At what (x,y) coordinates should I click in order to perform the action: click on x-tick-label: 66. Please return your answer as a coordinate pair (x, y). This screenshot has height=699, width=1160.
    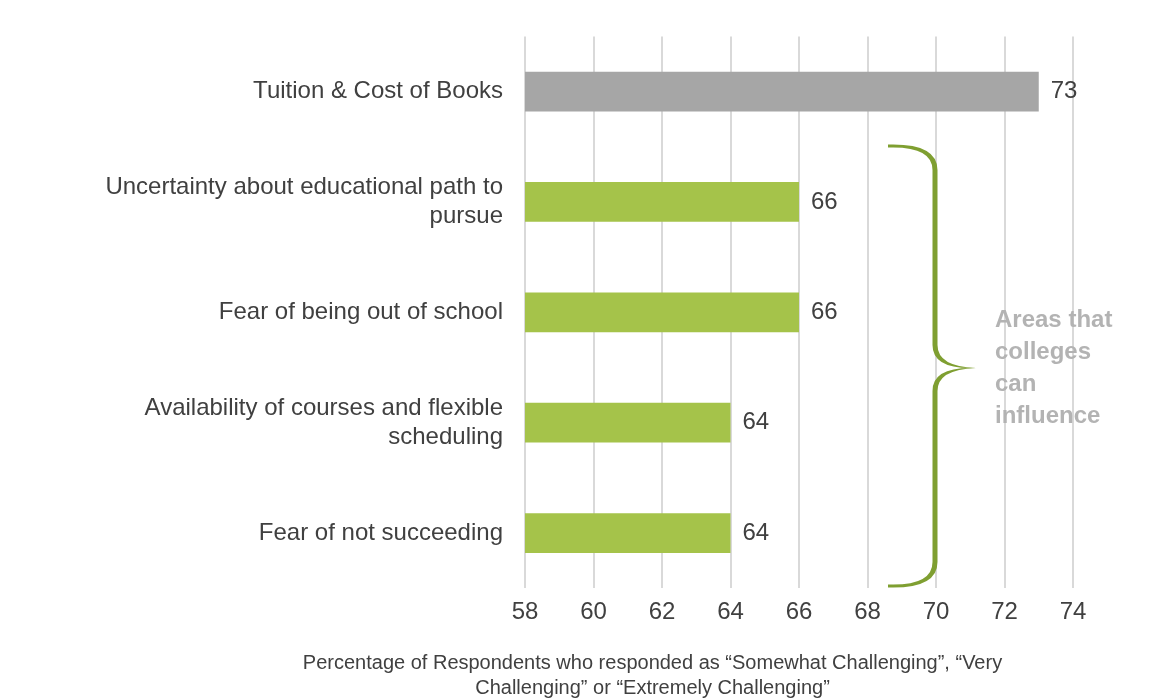
    Looking at the image, I should click on (799, 611).